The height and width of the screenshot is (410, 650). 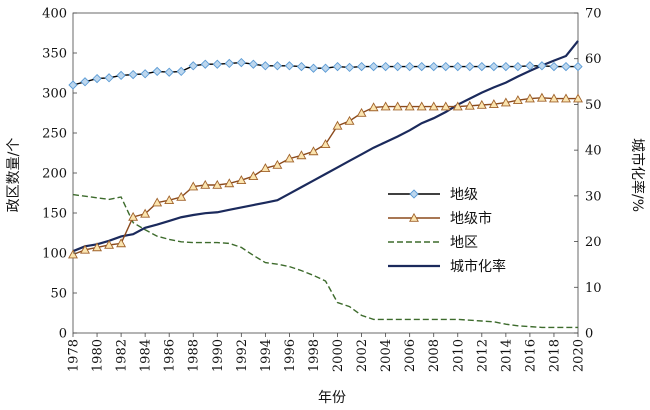 I want to click on y-right-tick-label: 20, so click(x=593, y=242).